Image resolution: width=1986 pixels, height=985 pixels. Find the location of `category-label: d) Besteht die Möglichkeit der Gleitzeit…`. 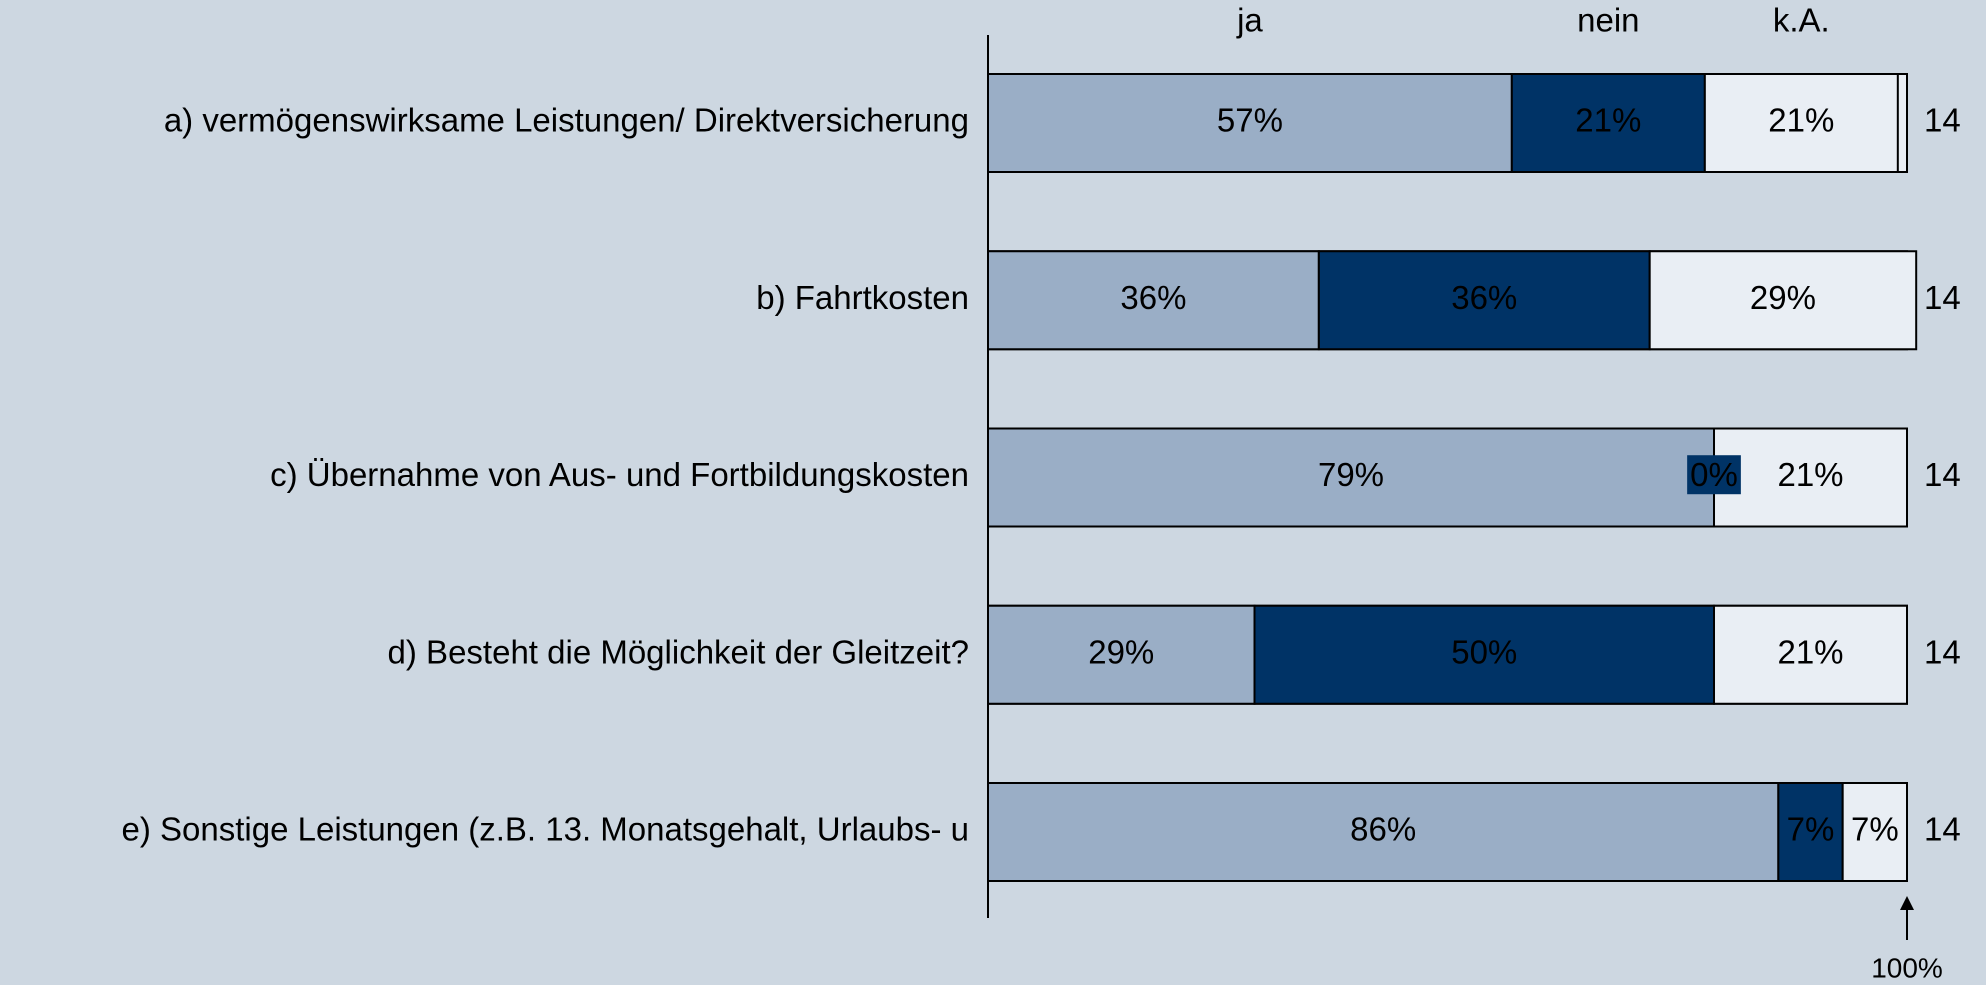

category-label: d) Besteht die Möglichkeit der Gleitzeit… is located at coordinates (678, 651).